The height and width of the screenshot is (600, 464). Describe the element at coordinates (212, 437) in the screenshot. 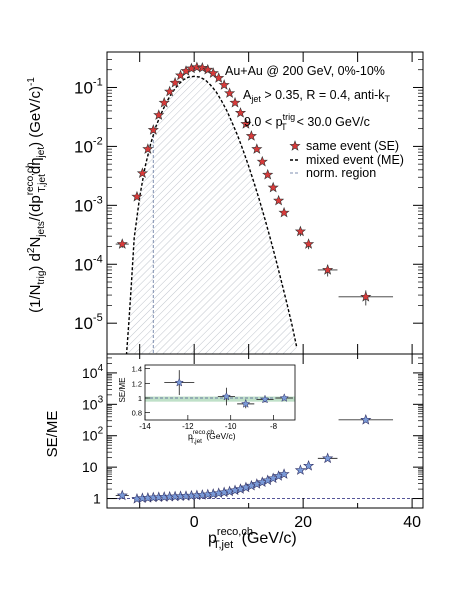

I see `inset-x-axis-label: preco,ch T,jet (GeV/c)` at that location.